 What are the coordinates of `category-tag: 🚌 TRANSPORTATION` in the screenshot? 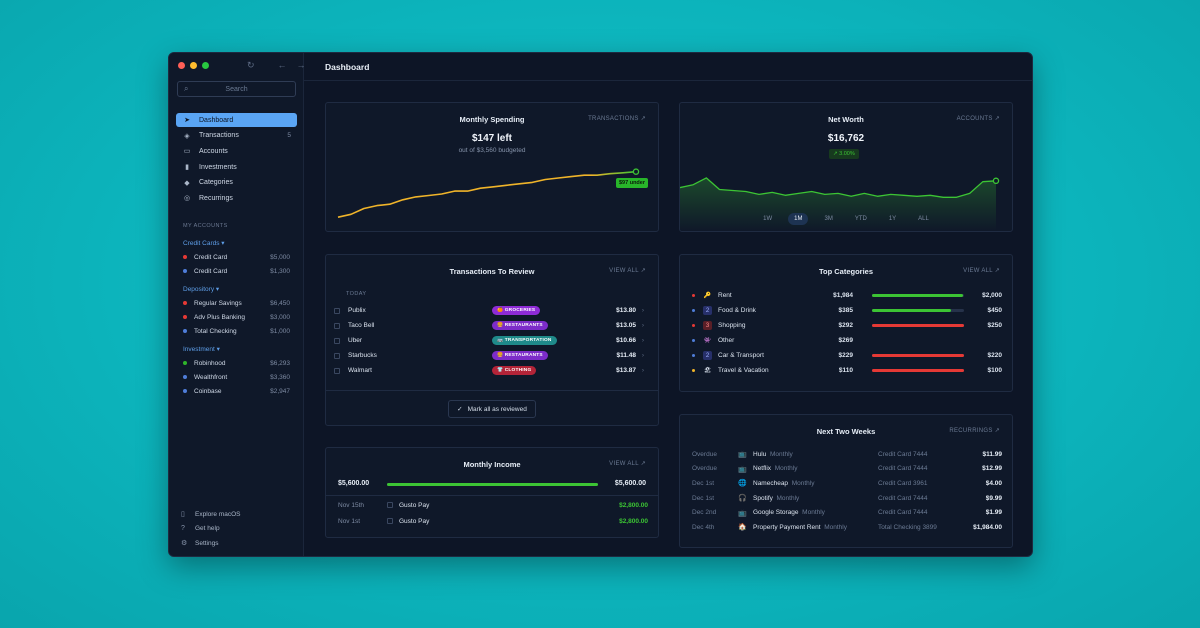 It's located at (524, 340).